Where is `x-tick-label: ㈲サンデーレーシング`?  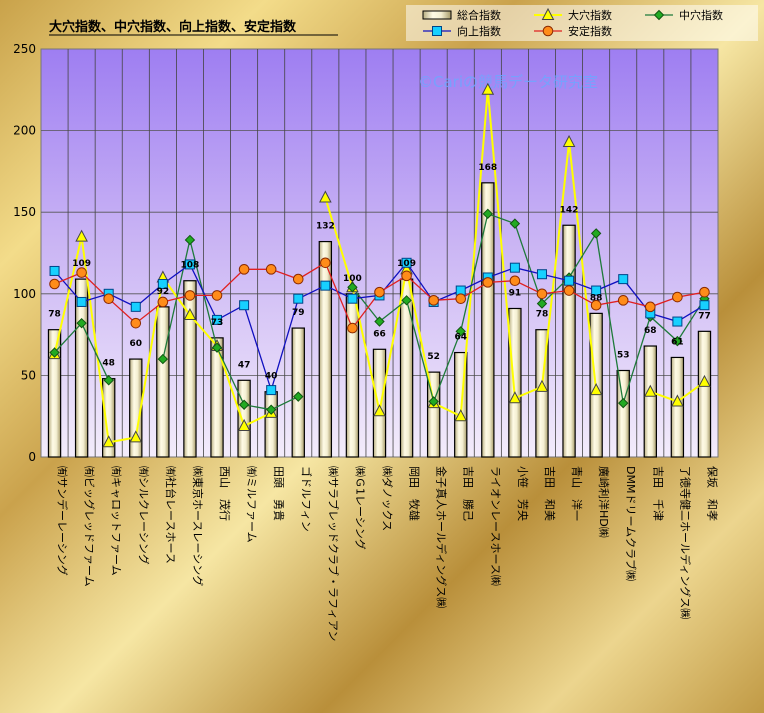
x-tick-label: ㈲サンデーレーシング is located at coordinates (63, 521).